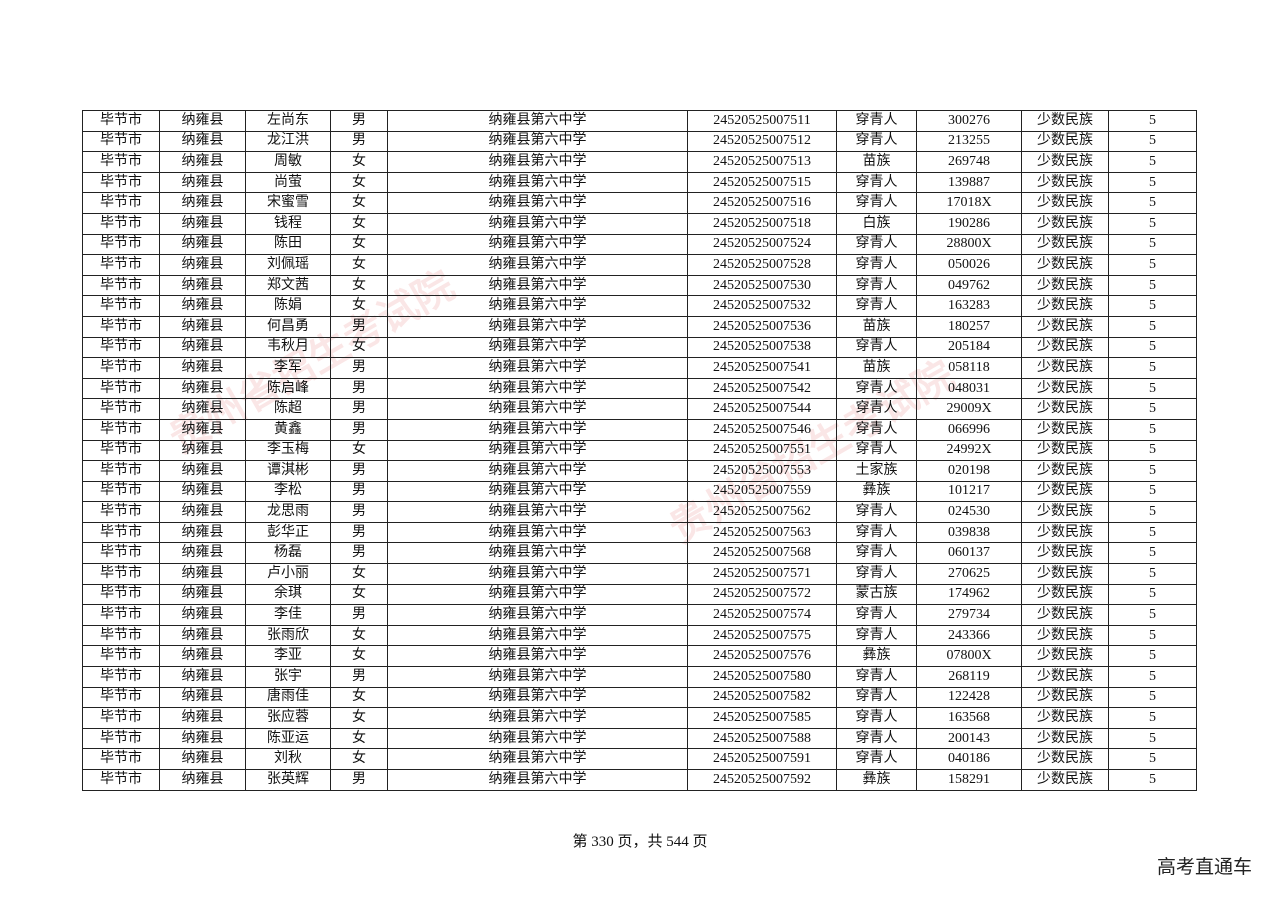 This screenshot has height=905, width=1280. I want to click on table-cell: 200143, so click(969, 738).